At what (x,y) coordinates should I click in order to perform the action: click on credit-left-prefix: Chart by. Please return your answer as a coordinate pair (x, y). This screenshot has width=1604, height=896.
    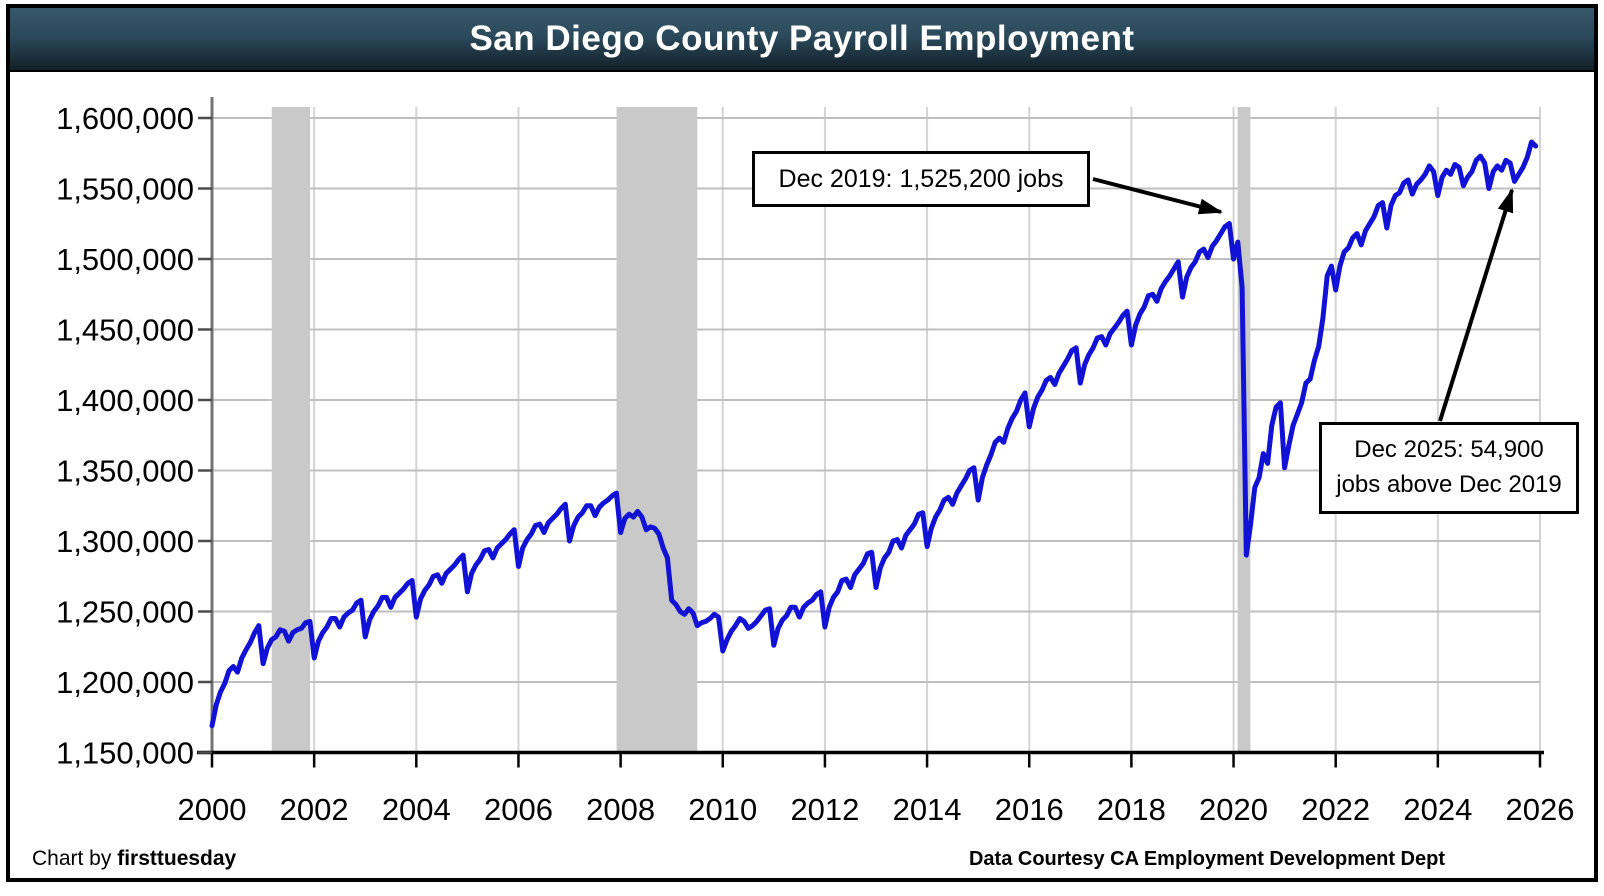
    Looking at the image, I should click on (75, 858).